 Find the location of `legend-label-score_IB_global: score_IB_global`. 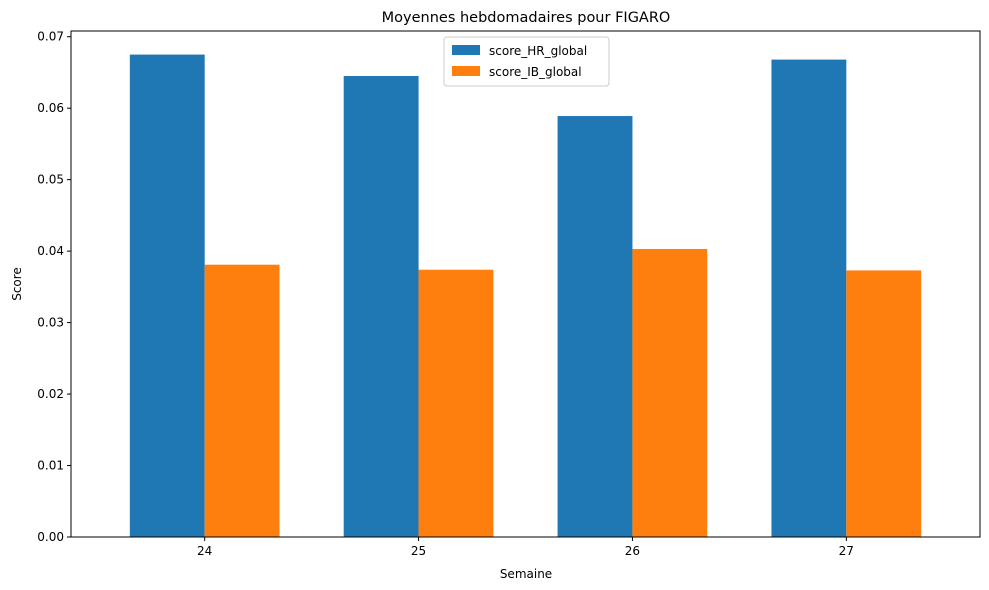

legend-label-score_IB_global: score_IB_global is located at coordinates (535, 72).